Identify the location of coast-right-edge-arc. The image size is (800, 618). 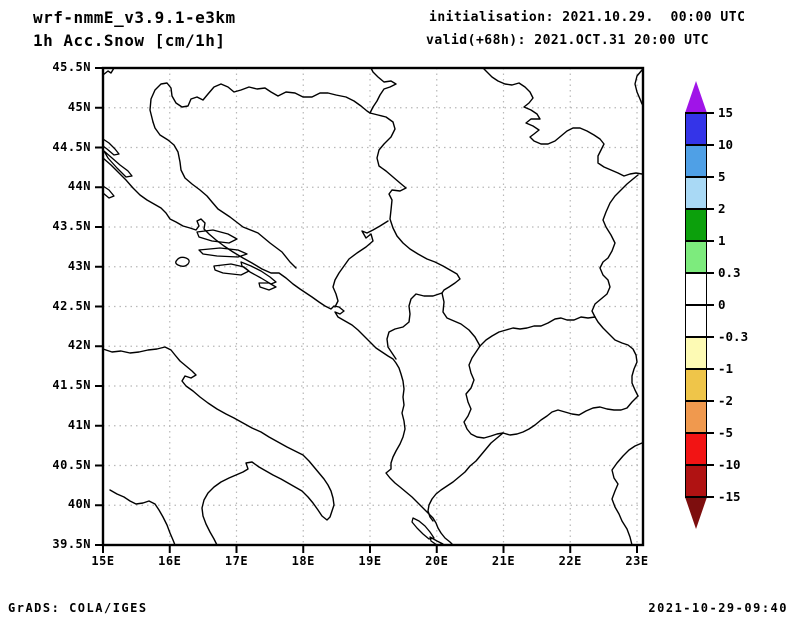
(638, 87).